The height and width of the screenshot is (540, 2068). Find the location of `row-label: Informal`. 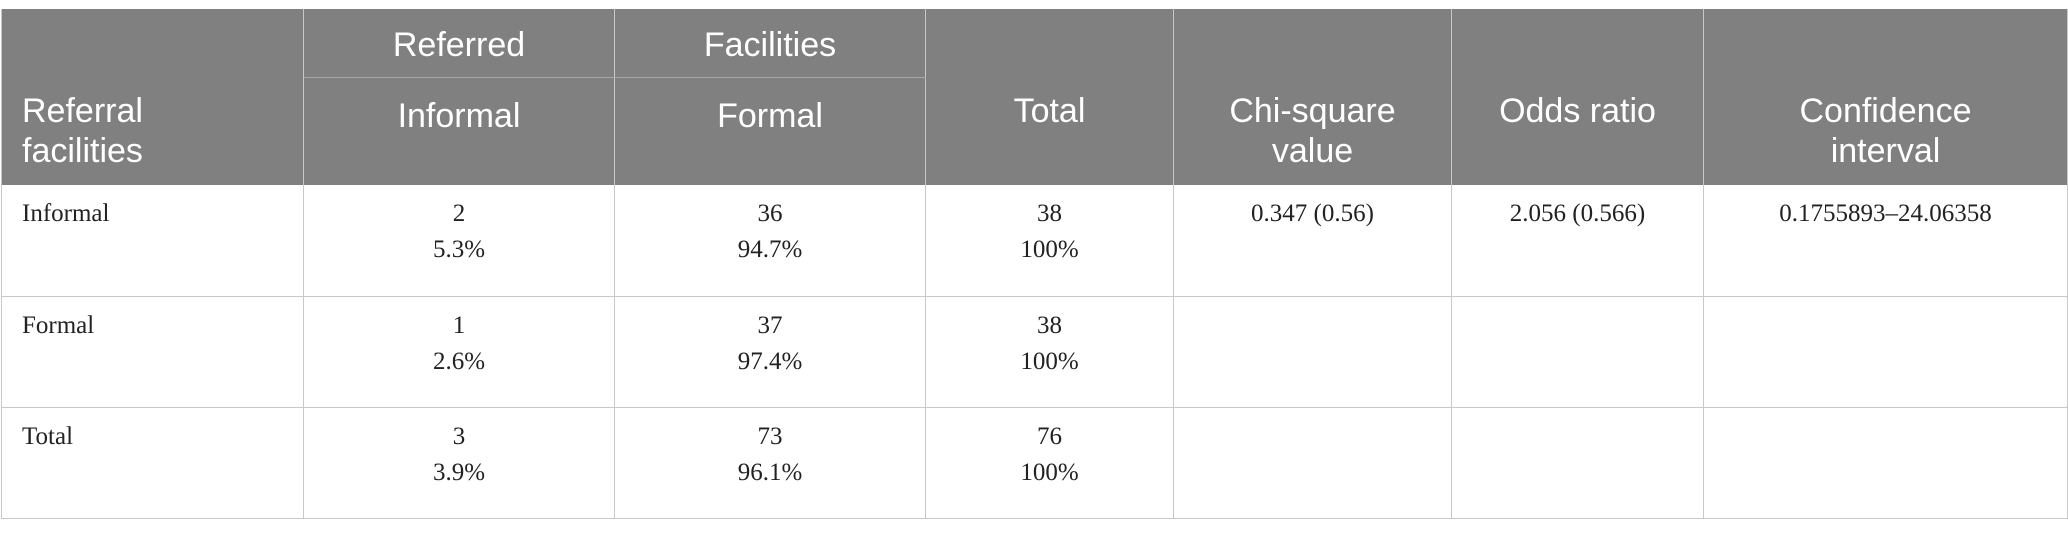

row-label: Informal is located at coordinates (152, 241).